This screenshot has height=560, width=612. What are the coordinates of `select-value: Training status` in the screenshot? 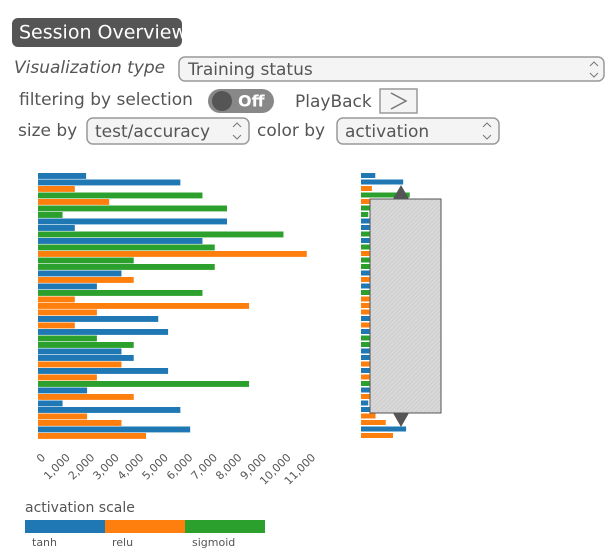 It's located at (250, 70).